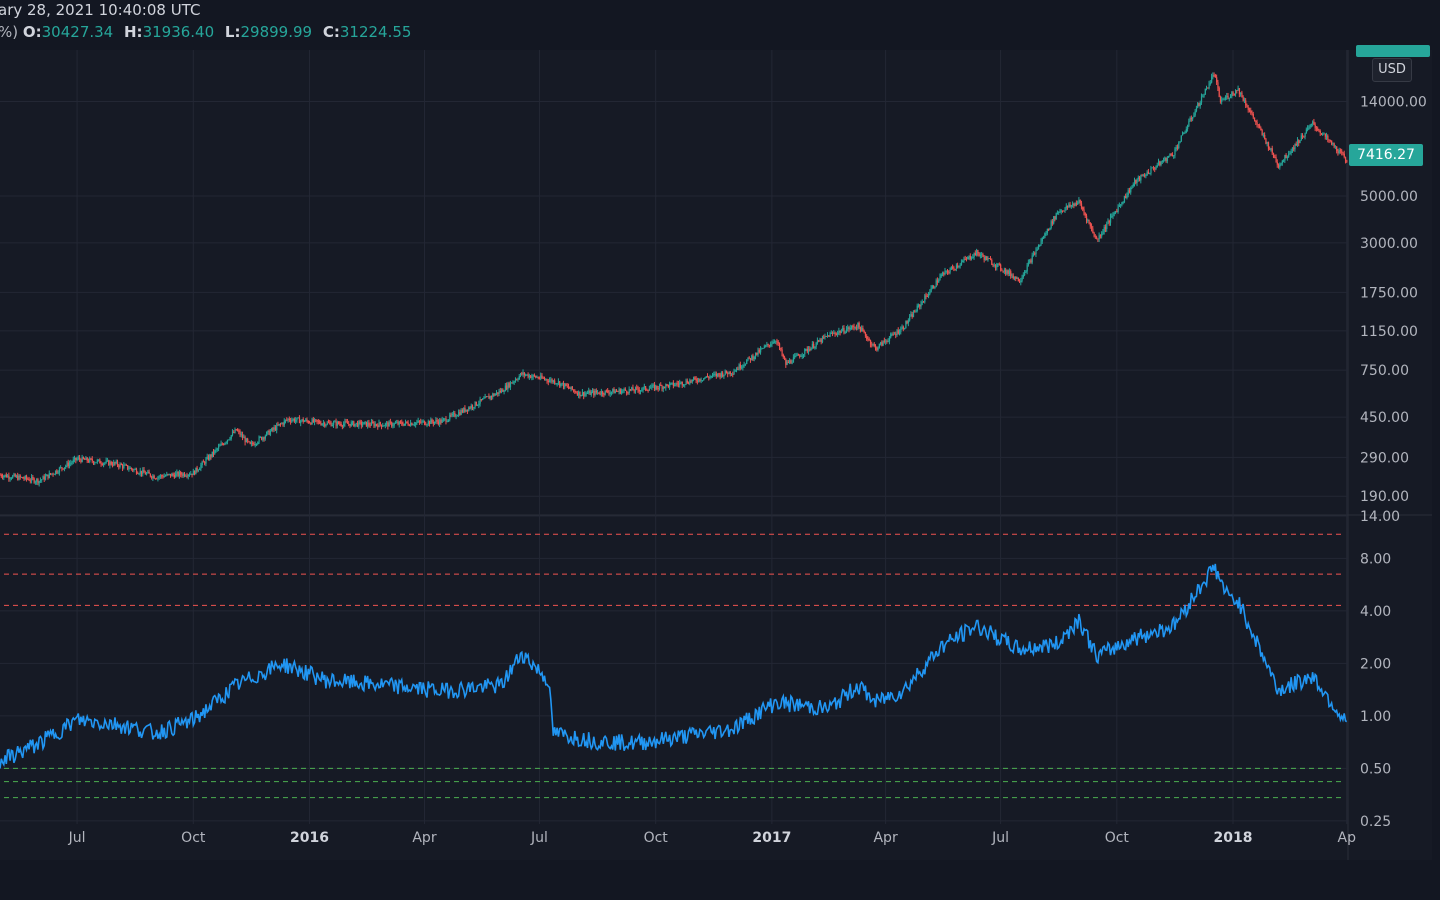 The height and width of the screenshot is (900, 1440). What do you see at coordinates (1393, 51) in the screenshot?
I see `high-price-tag` at bounding box center [1393, 51].